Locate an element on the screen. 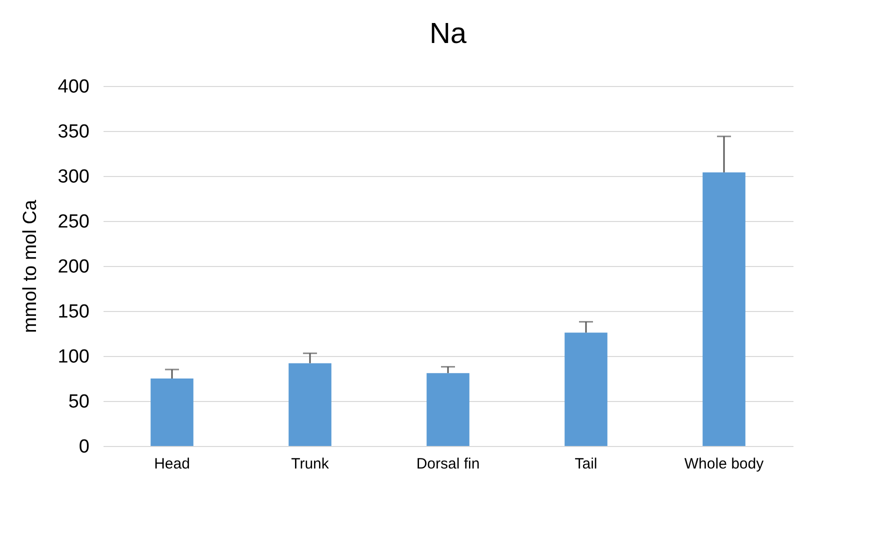 This screenshot has height=534, width=890. y-tick-label: 0 is located at coordinates (84, 447).